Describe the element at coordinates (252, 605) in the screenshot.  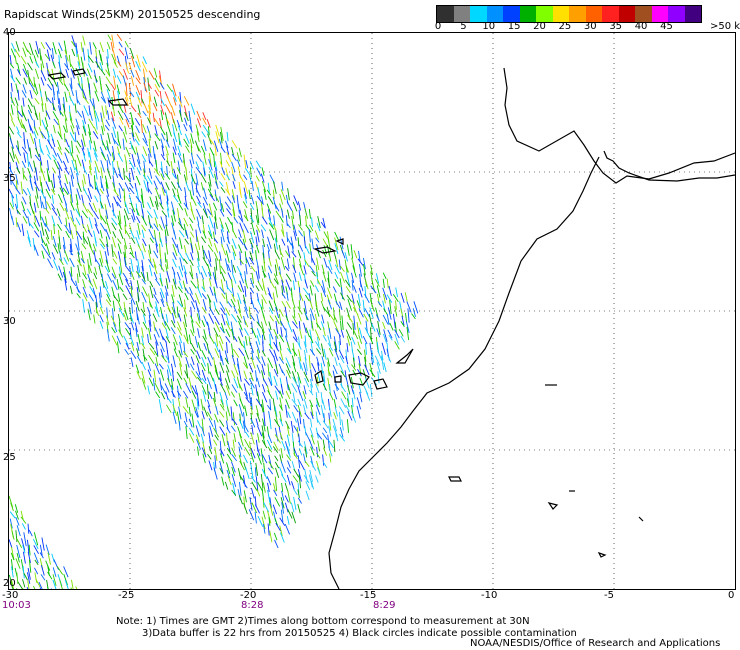
I see `time-label-2: 8:28` at that location.